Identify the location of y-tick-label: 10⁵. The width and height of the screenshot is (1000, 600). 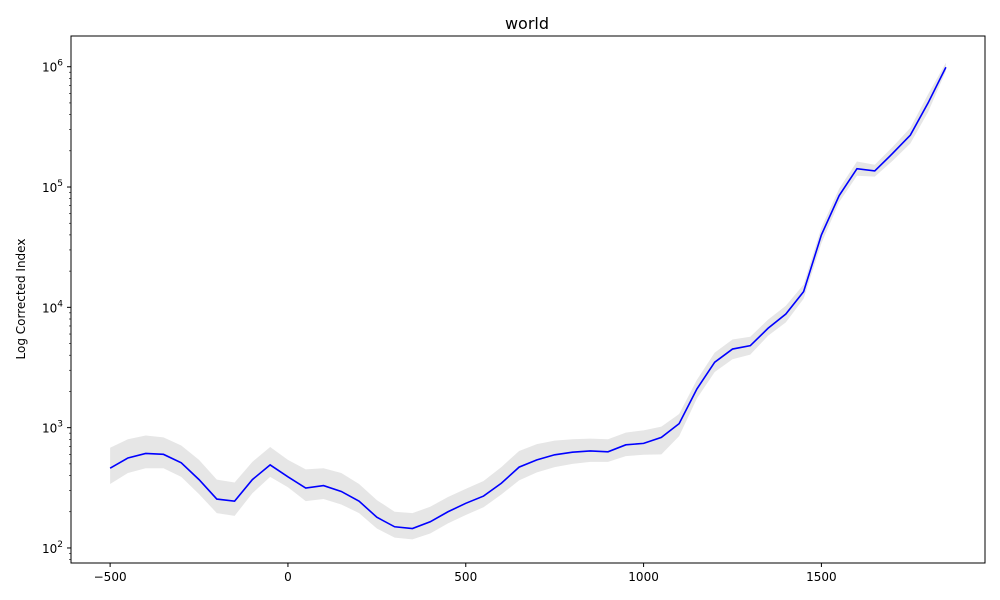
(52, 187).